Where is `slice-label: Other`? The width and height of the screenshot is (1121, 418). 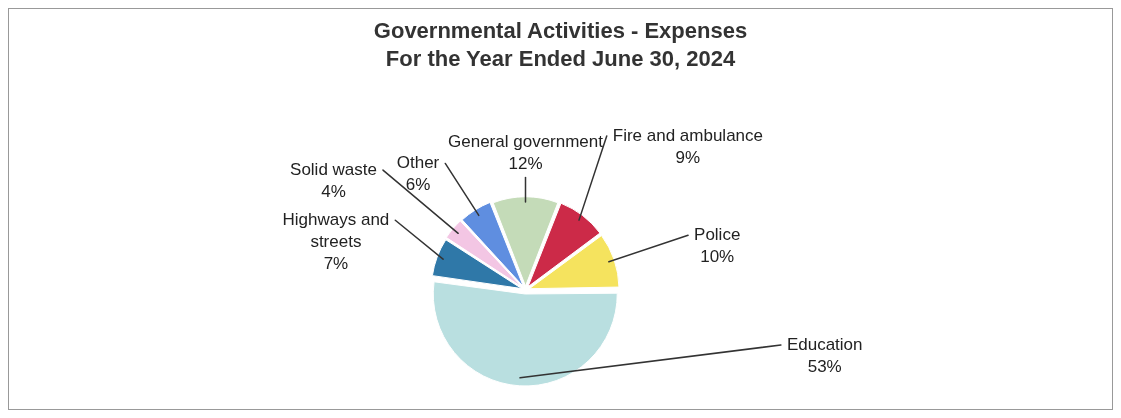
slice-label: Other is located at coordinates (418, 163).